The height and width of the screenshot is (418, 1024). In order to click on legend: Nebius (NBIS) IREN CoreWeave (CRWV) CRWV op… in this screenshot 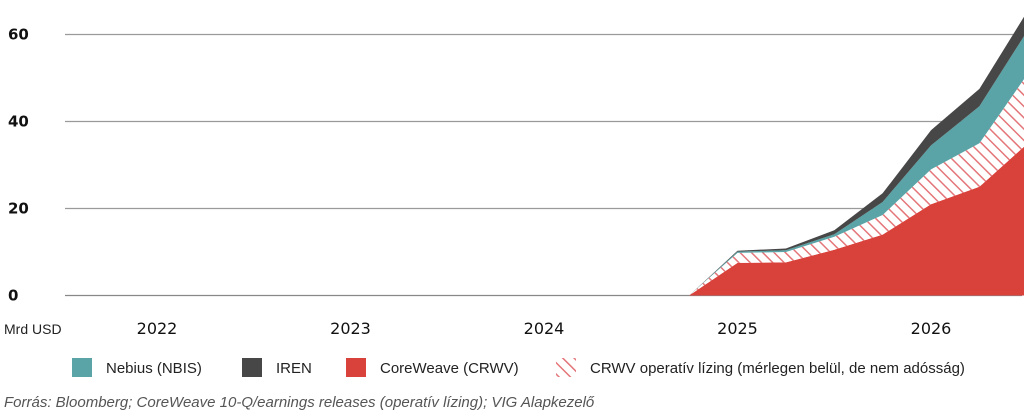, I will do `click(518, 367)`.